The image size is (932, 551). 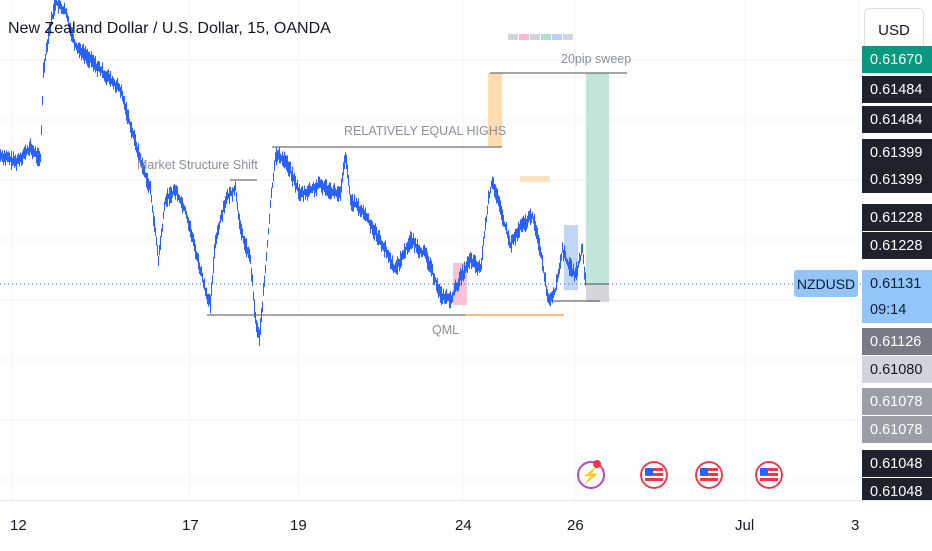 I want to click on price-label: 0.61048, so click(x=897, y=463).